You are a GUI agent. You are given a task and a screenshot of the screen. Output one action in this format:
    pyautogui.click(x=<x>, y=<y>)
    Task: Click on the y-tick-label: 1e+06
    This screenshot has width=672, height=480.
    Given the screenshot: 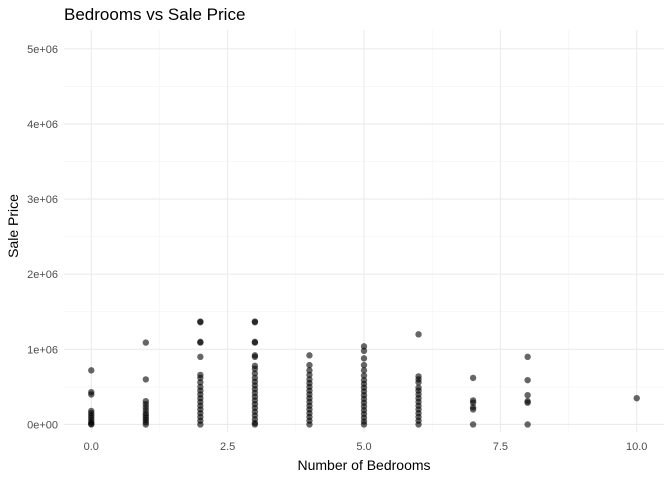 What is the action you would take?
    pyautogui.click(x=42, y=350)
    